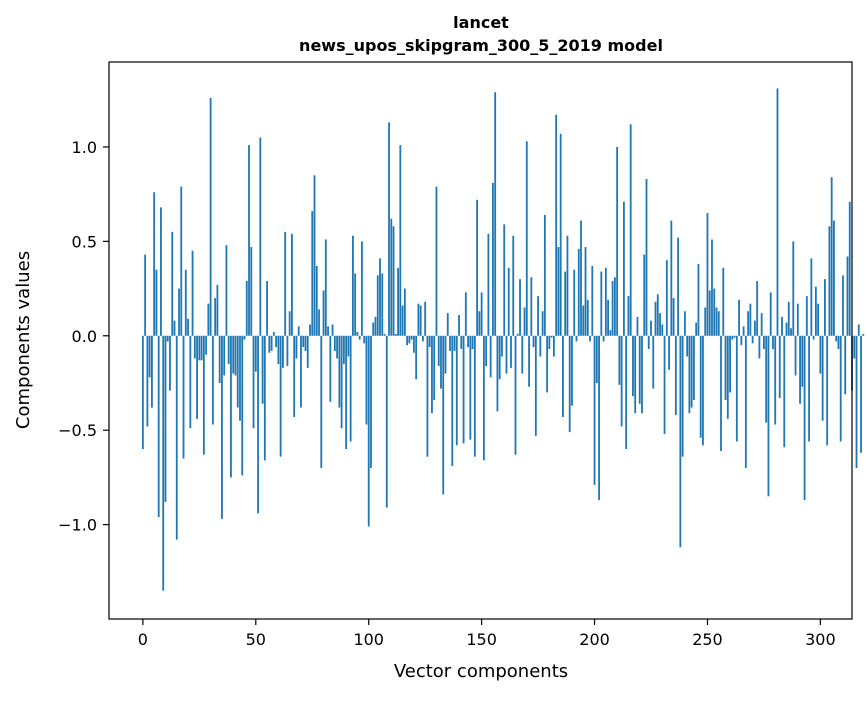 Image resolution: width=867 pixels, height=701 pixels. Describe the element at coordinates (481, 639) in the screenshot. I see `x-tick-label: 150` at that location.